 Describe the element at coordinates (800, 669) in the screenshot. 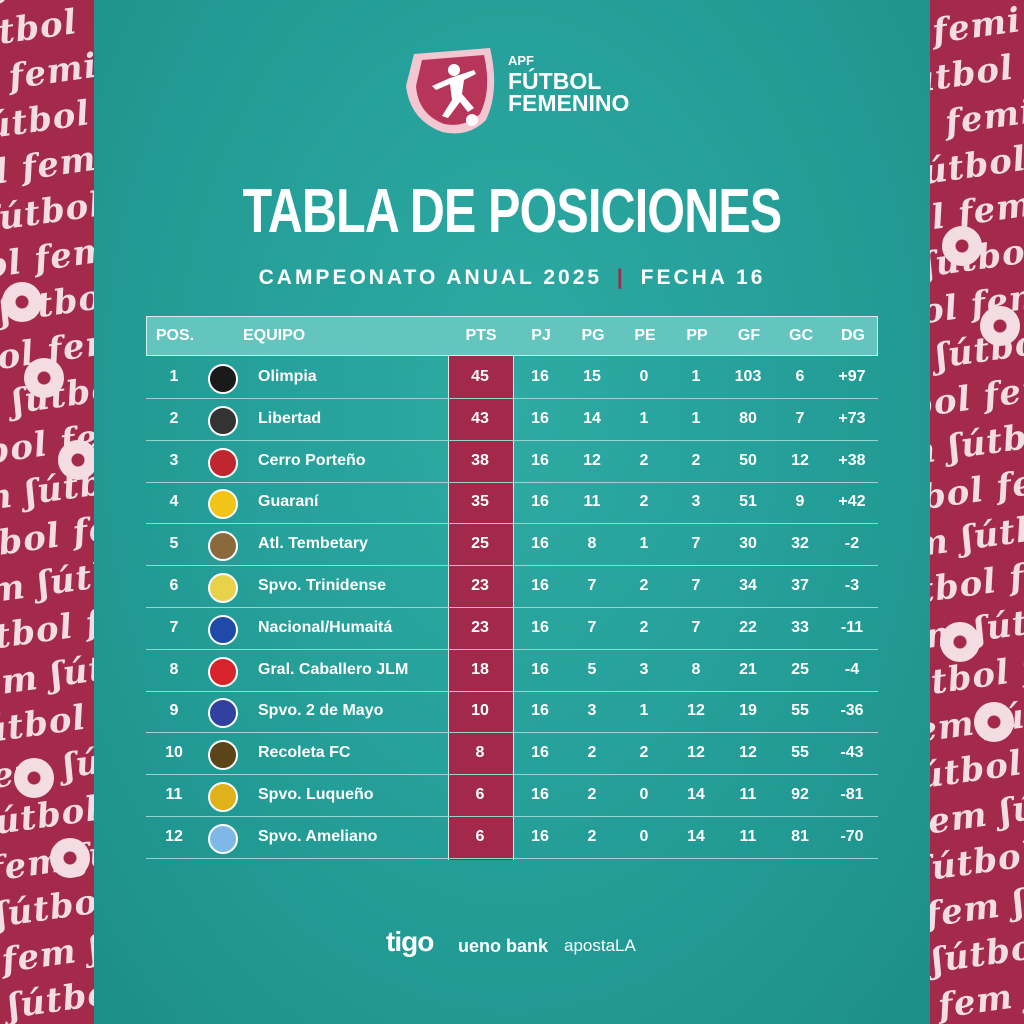

I see `row-gc: 25` at that location.